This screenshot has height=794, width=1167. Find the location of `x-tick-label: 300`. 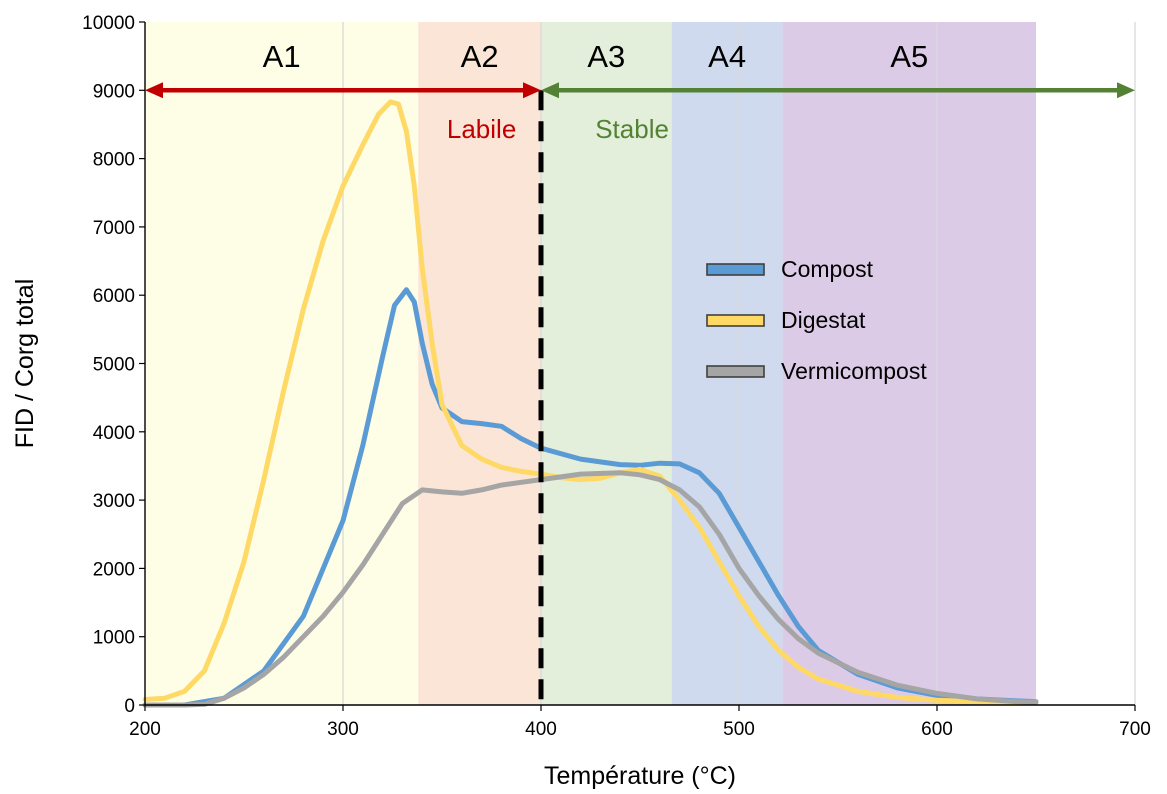

x-tick-label: 300 is located at coordinates (343, 729).